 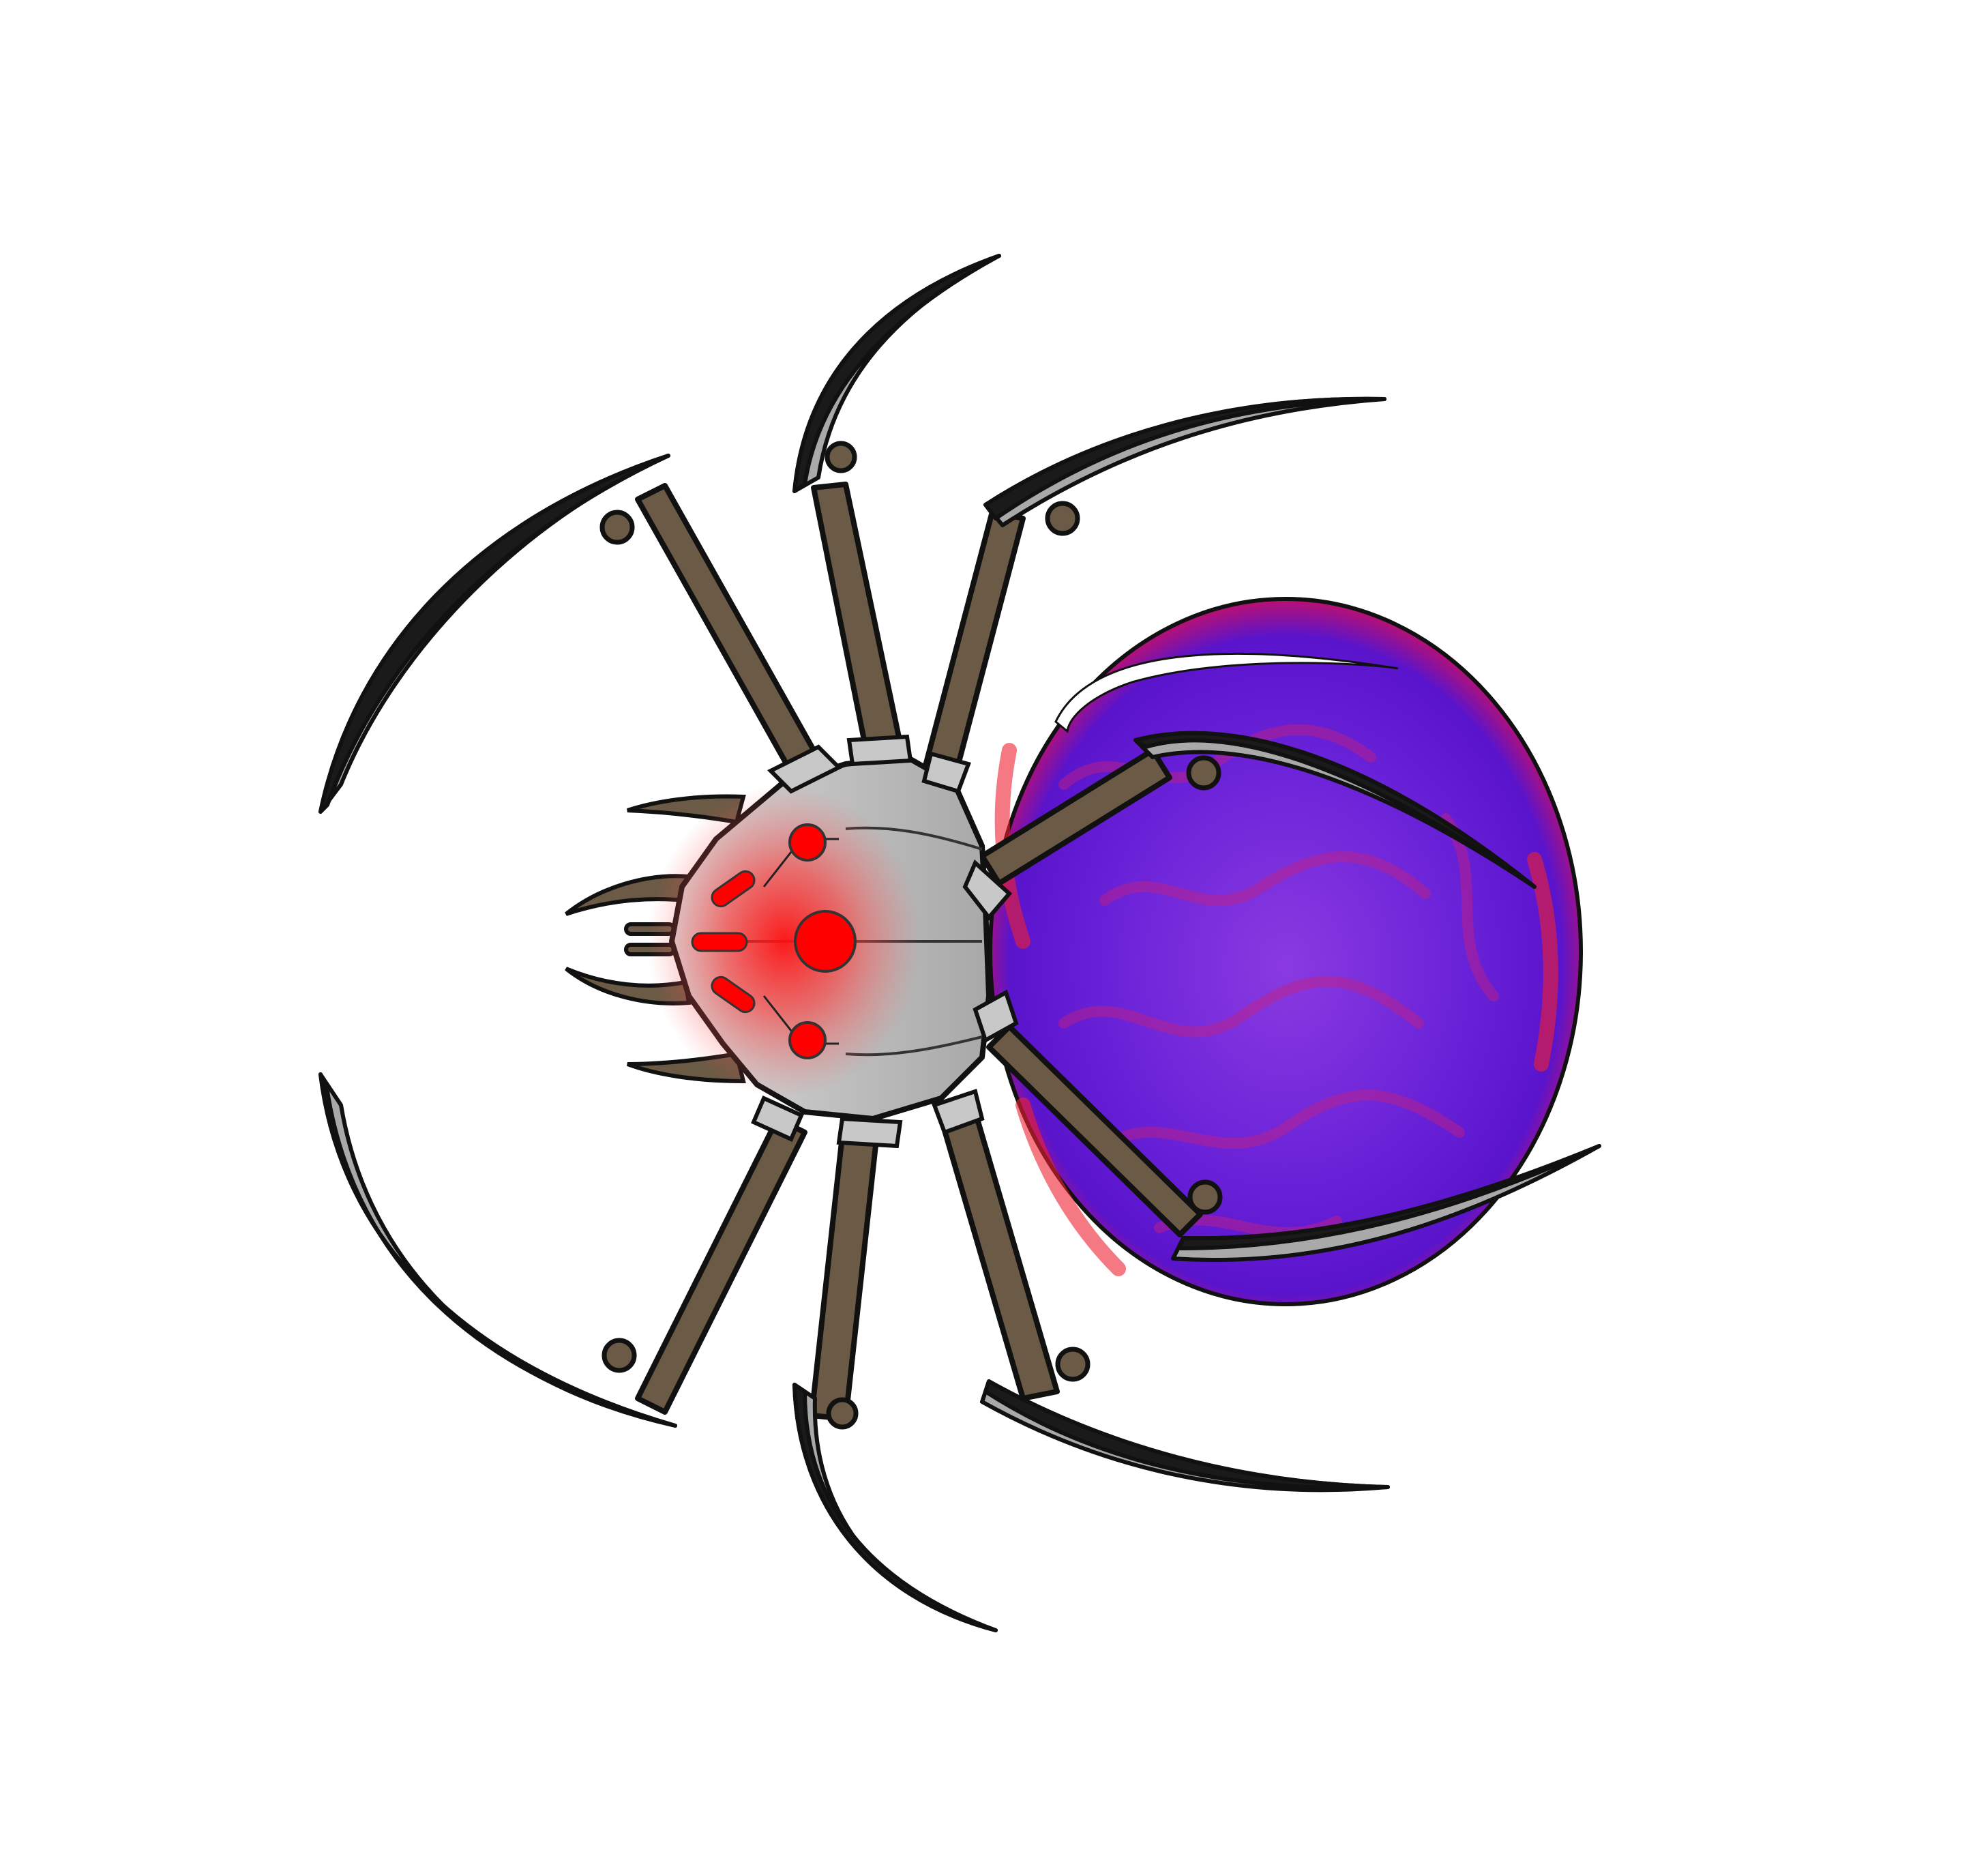 I want to click on eye-slot-middle, so click(x=720, y=942).